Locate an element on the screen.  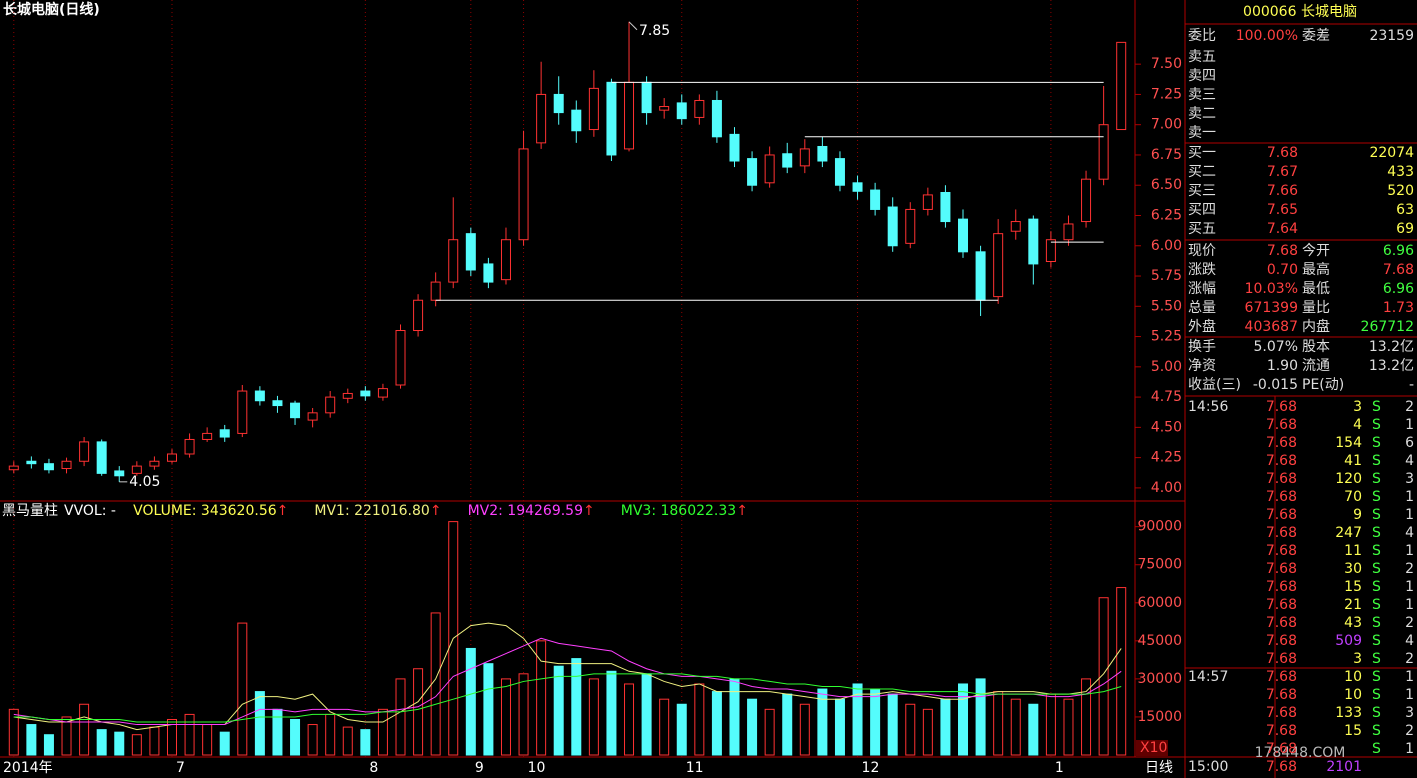
bid-volume: 520 is located at coordinates (1400, 191).